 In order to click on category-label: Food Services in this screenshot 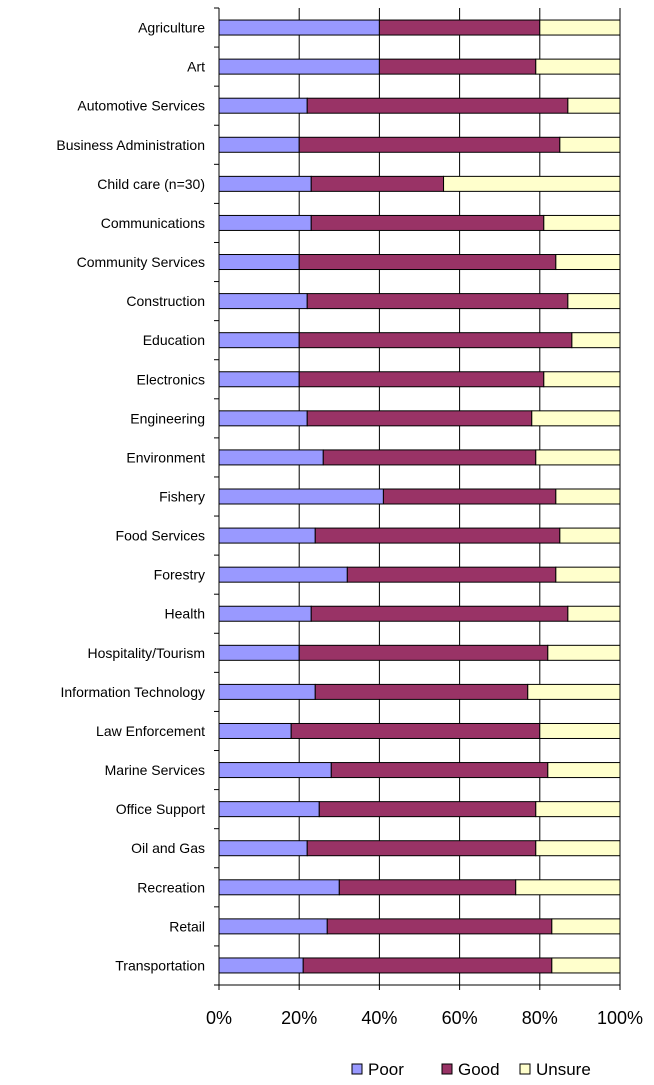, I will do `click(160, 536)`.